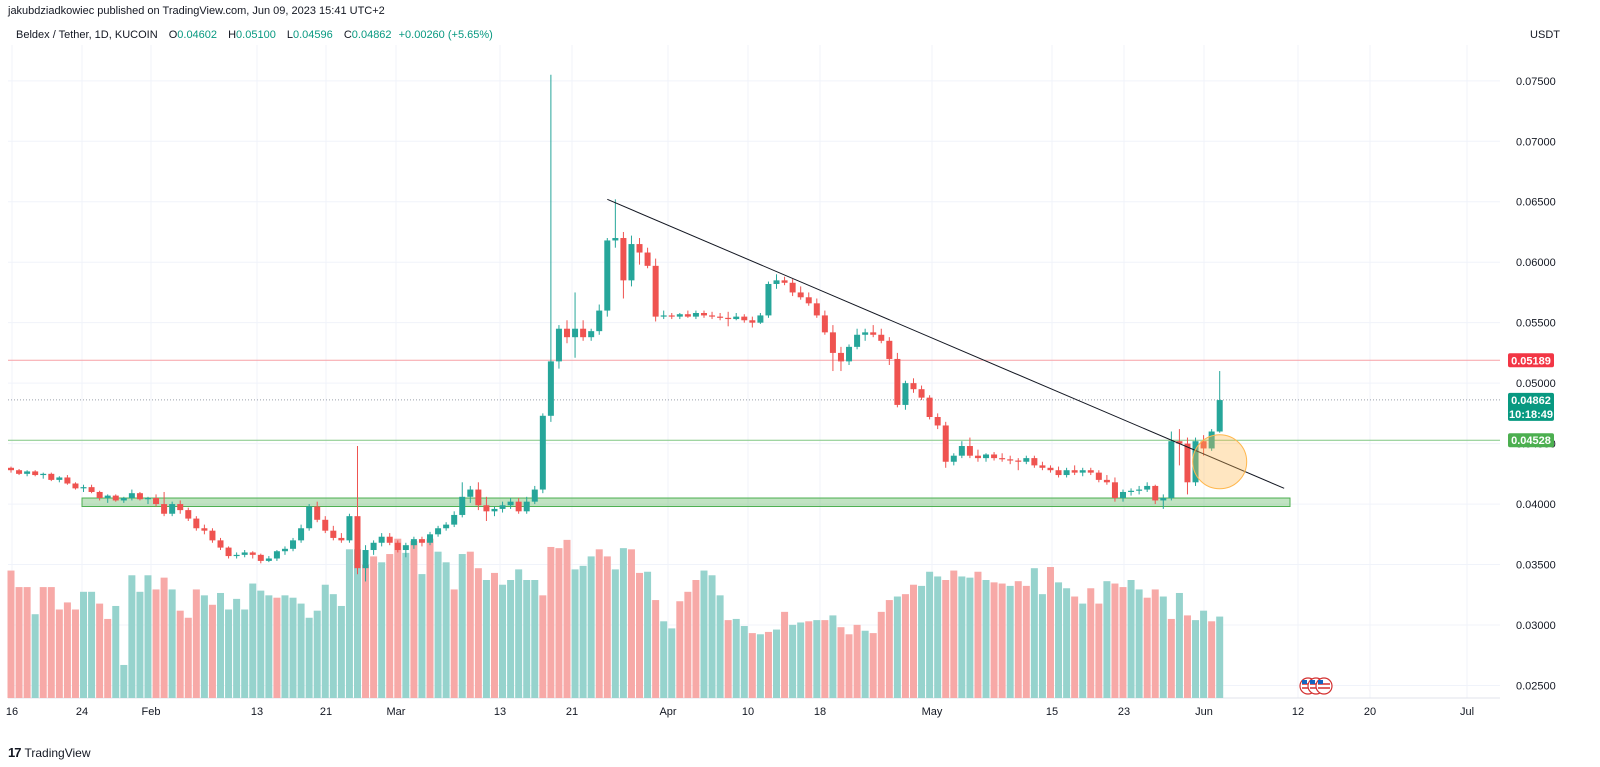  Describe the element at coordinates (1536, 686) in the screenshot. I see `y-tick-label: 0.02500` at that location.